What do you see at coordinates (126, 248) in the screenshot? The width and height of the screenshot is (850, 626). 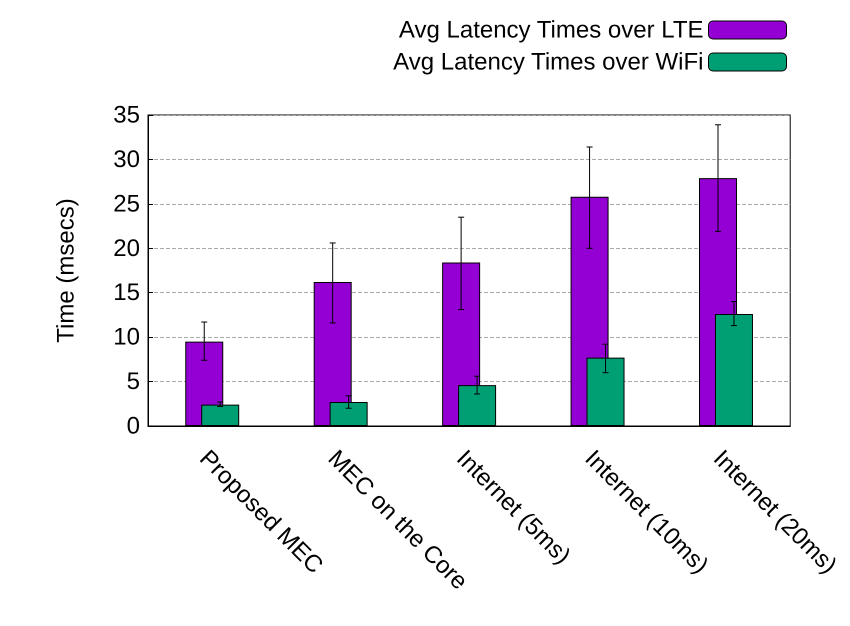 I see `y-tick-label: 20` at bounding box center [126, 248].